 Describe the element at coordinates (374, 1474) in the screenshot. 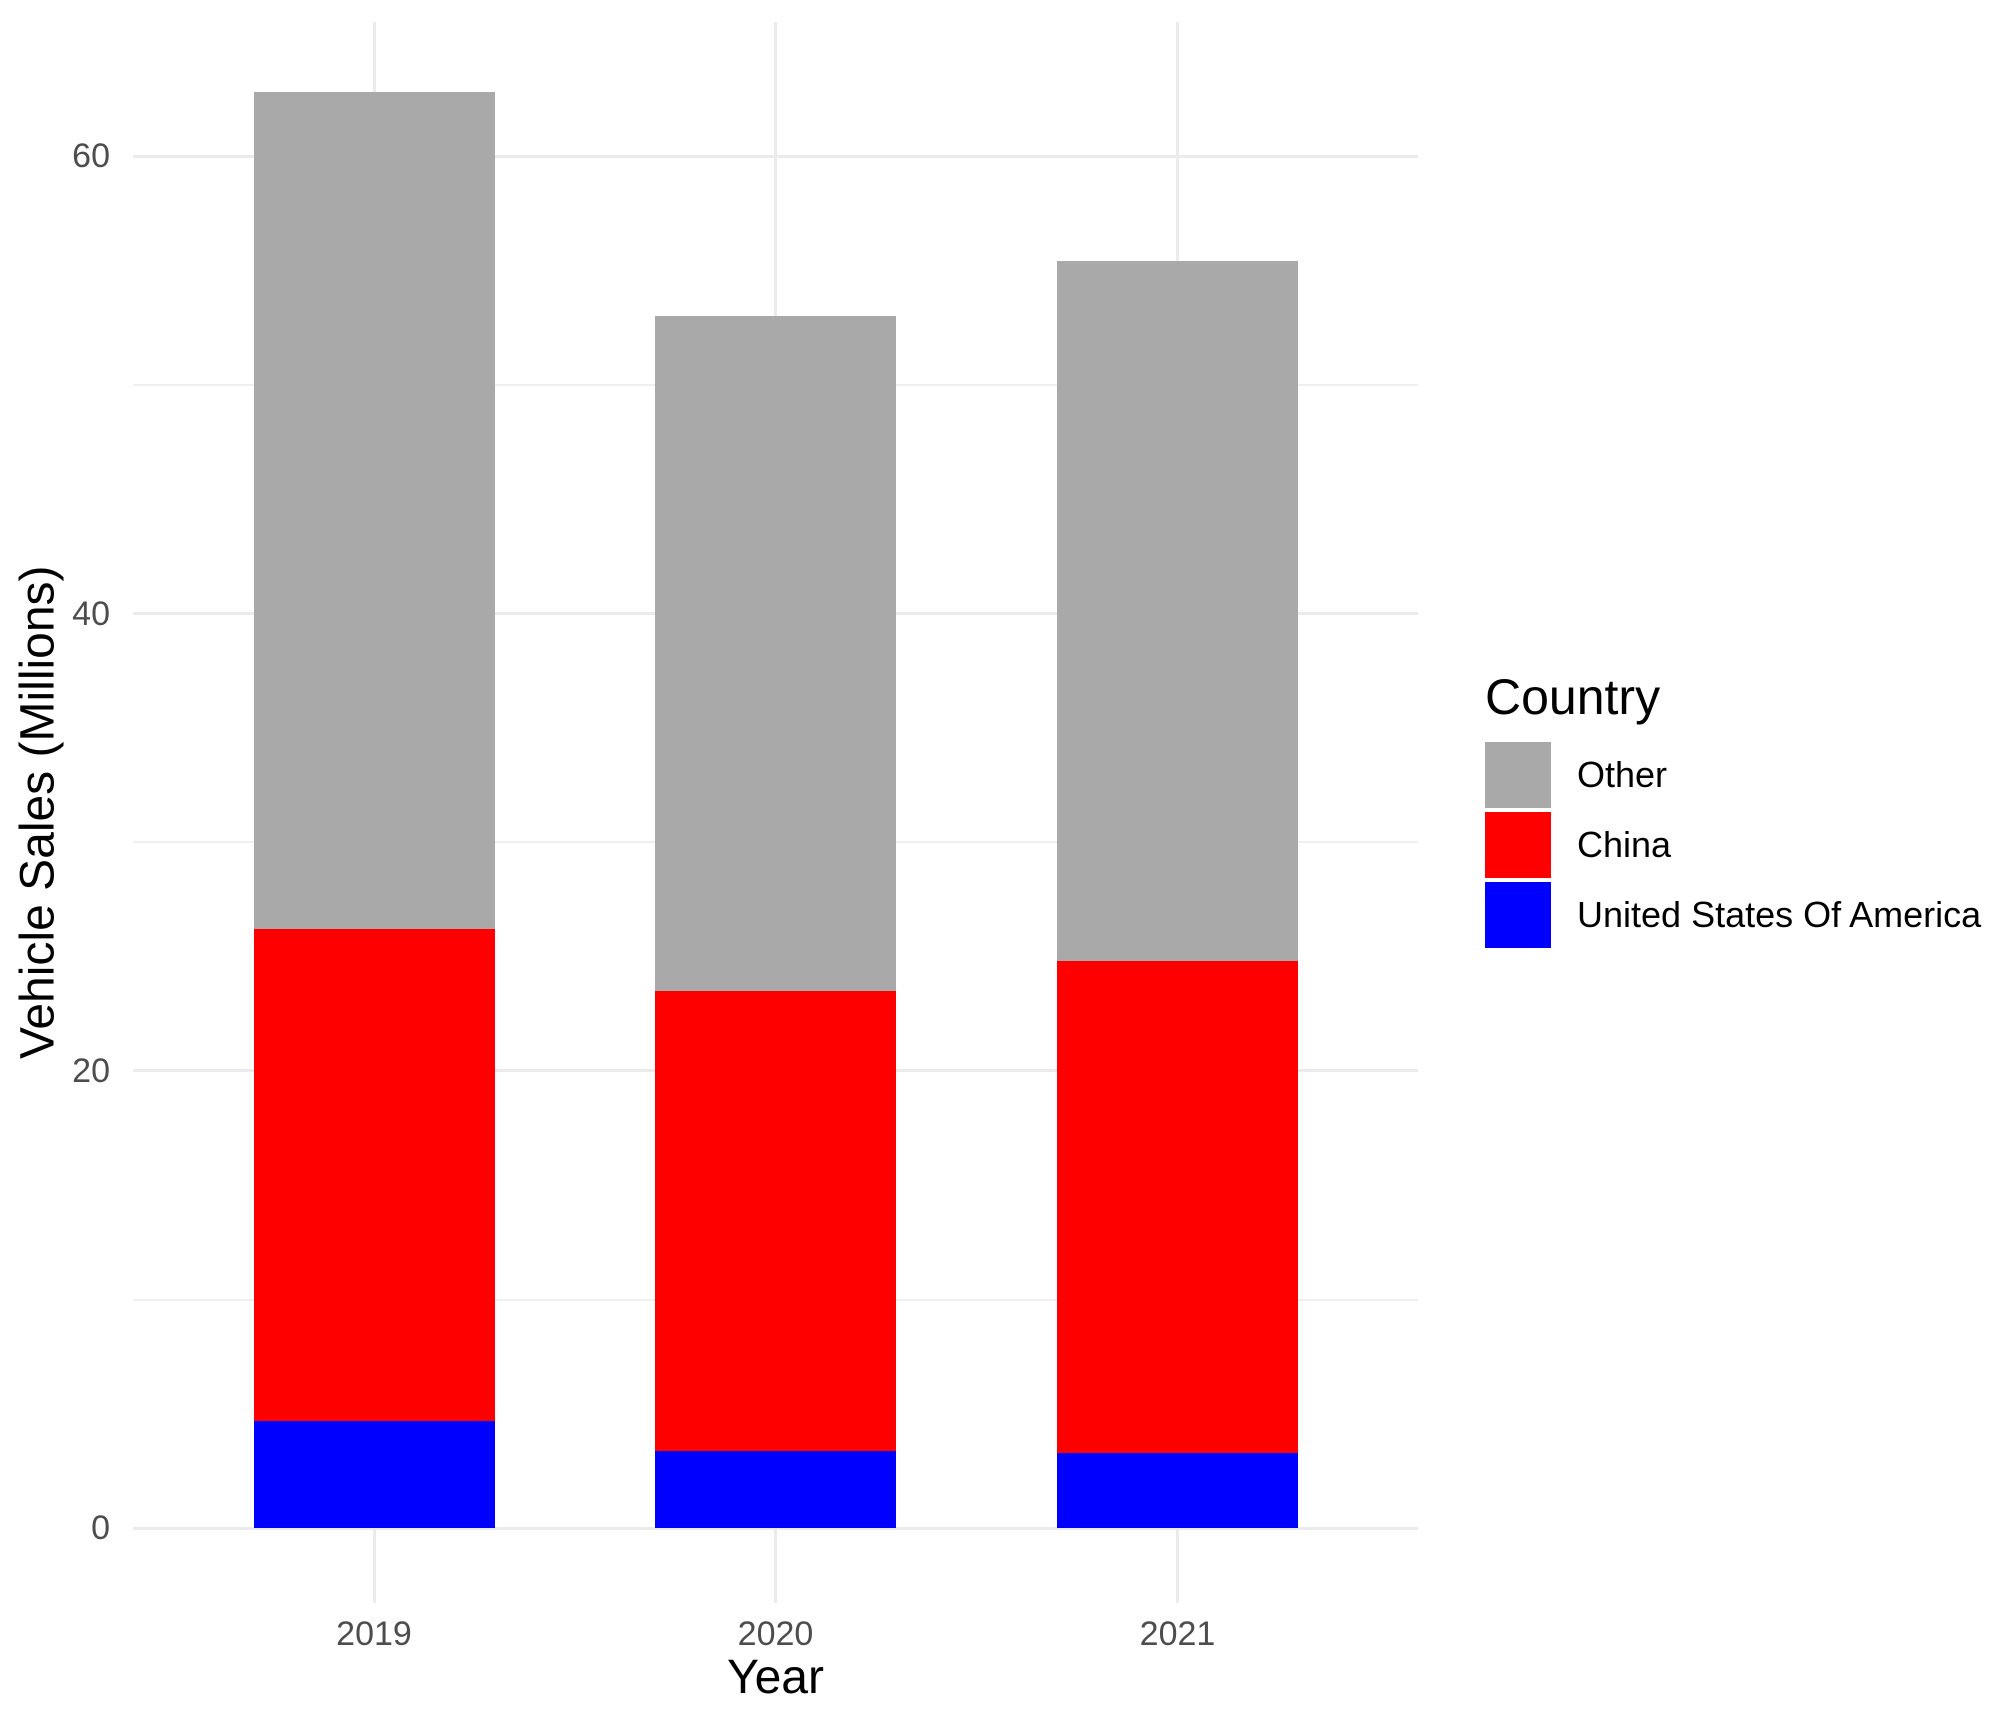

I see `bar-2019-united-states-of-america` at that location.